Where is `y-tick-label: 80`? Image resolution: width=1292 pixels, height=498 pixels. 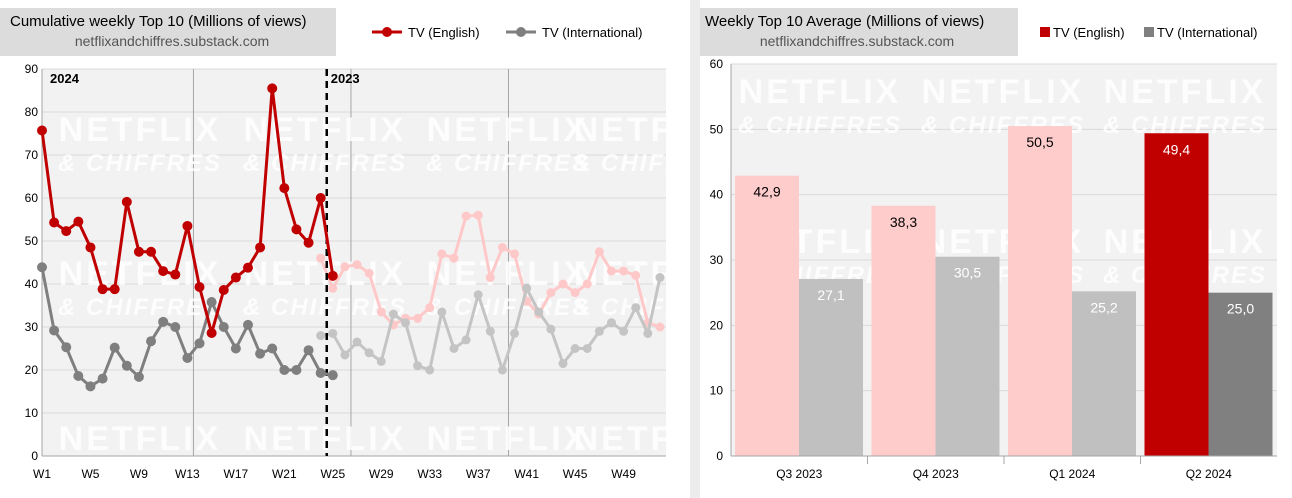
y-tick-label: 80 is located at coordinates (32, 112).